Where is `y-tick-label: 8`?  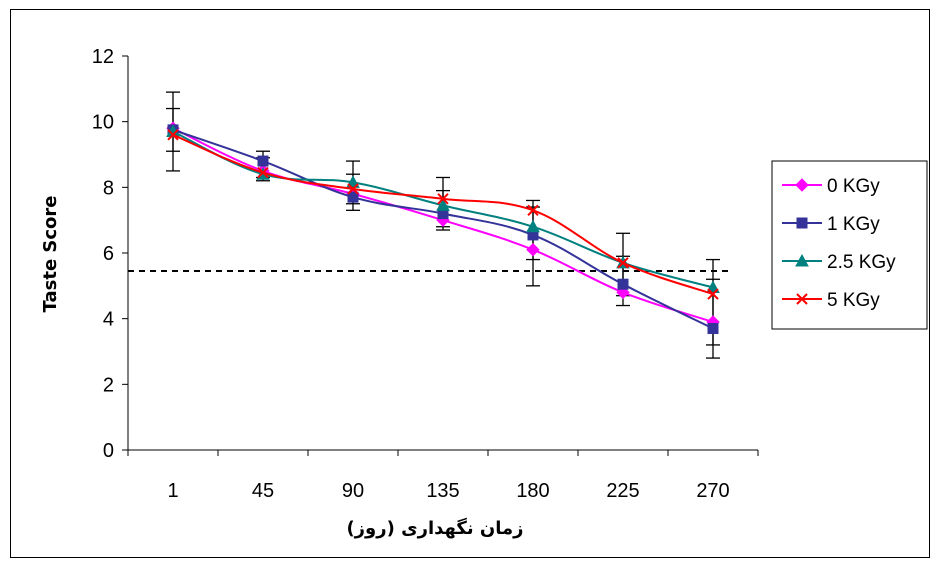
y-tick-label: 8 is located at coordinates (108, 188).